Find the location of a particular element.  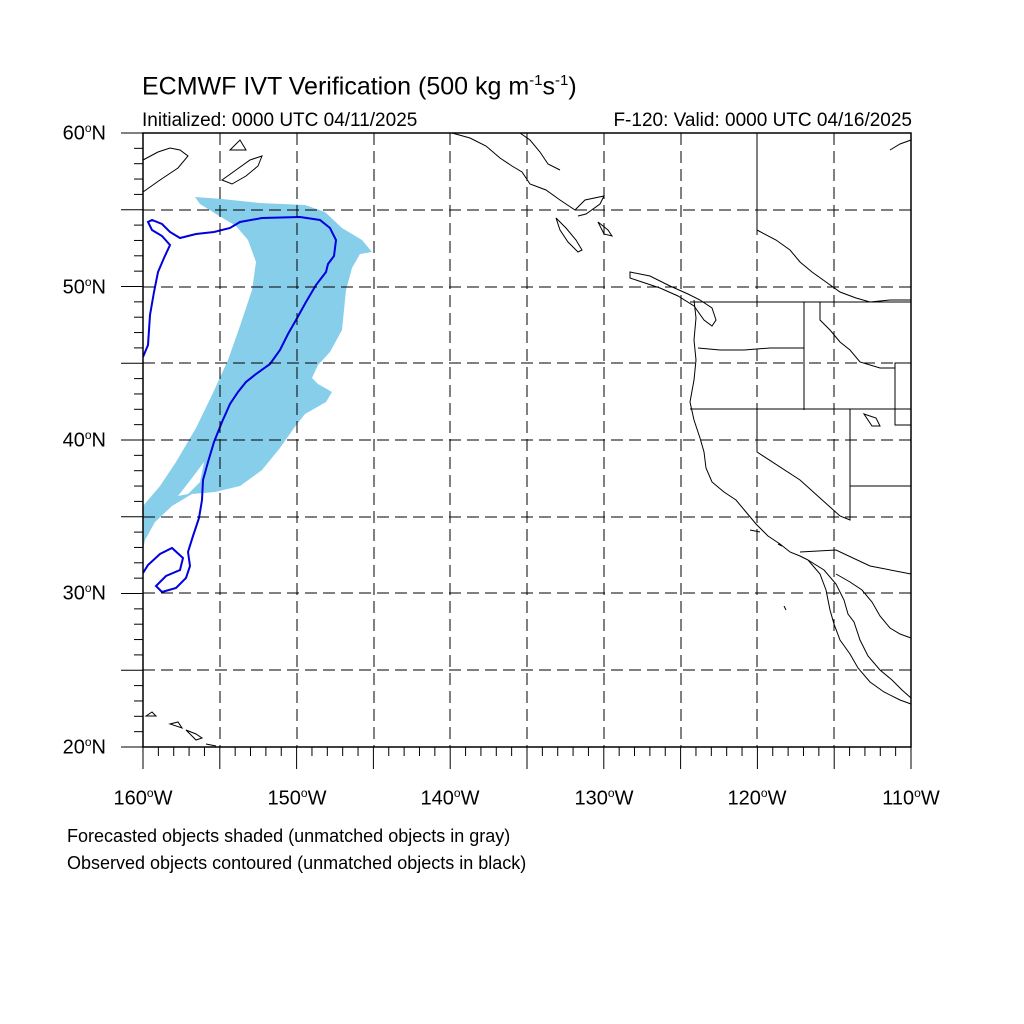

lat-label-60: 60oN is located at coordinates (84, 133).